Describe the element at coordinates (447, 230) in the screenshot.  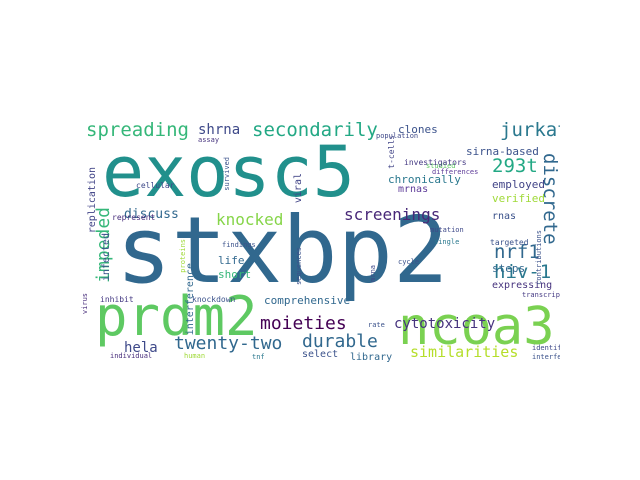
I see `word-represent: mutation` at that location.